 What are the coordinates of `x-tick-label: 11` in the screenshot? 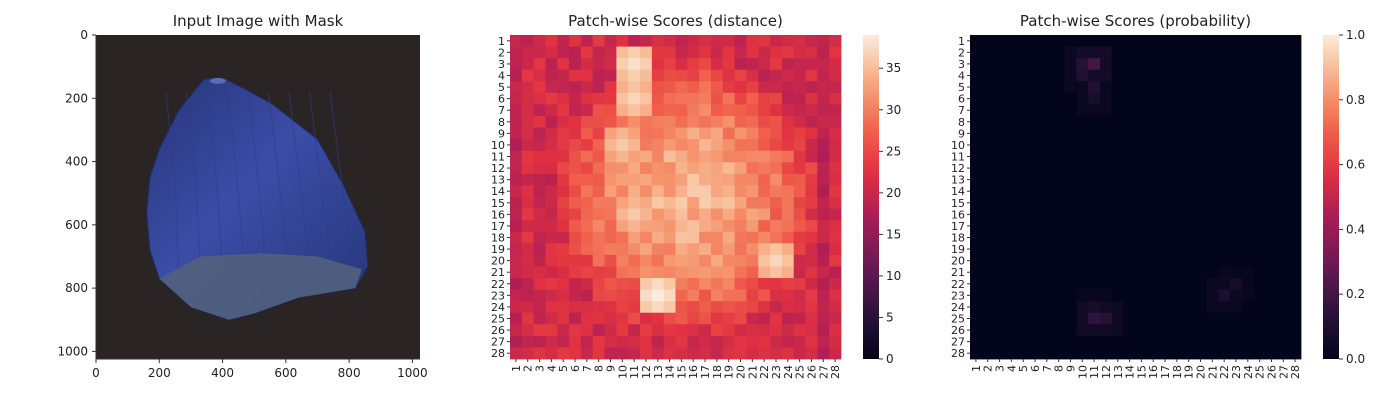 It's located at (634, 372).